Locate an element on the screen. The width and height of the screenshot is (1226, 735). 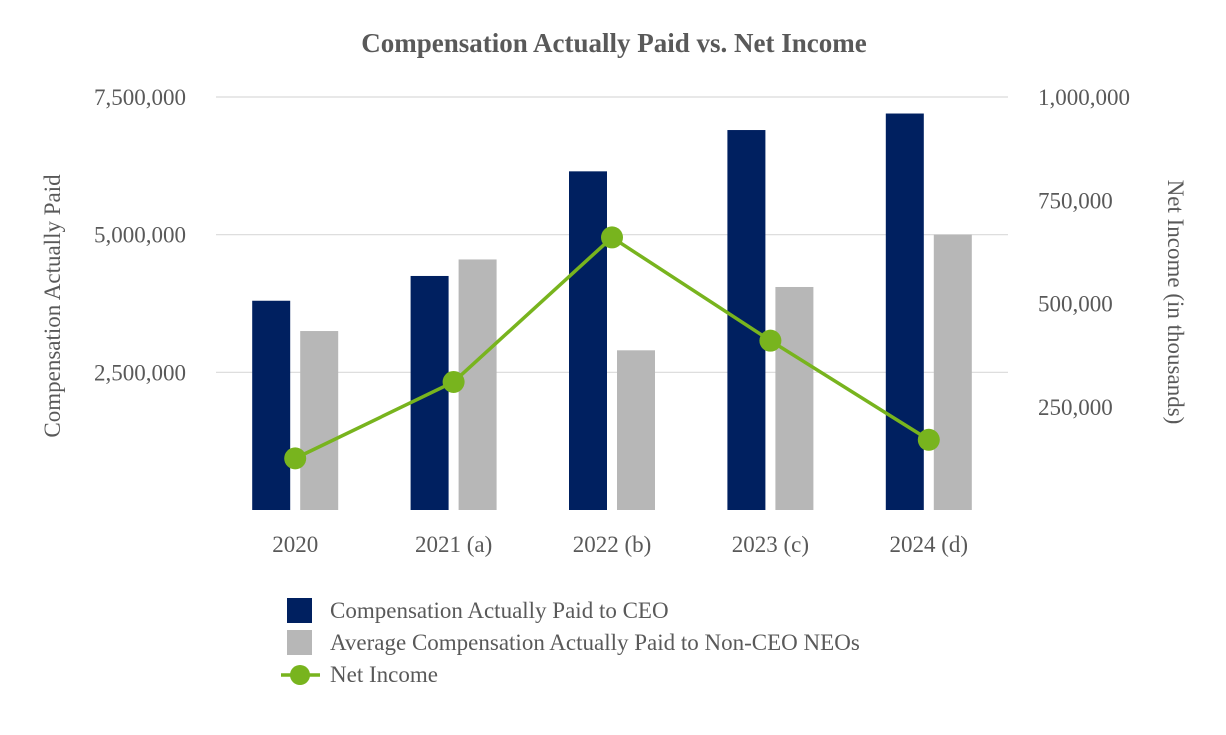
right-tick-label: 750,000 is located at coordinates (1075, 200).